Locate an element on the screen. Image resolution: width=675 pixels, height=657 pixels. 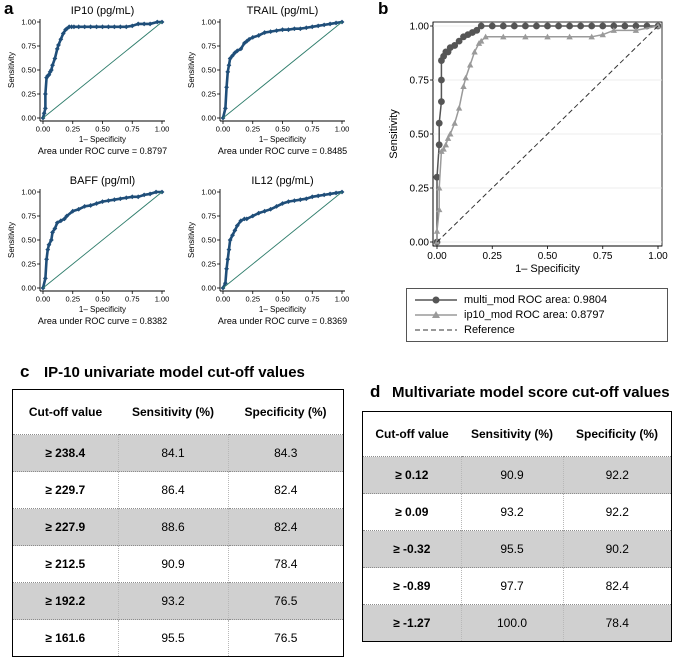
chart-title: TRAIL (pg/mL) is located at coordinates (283, 11).